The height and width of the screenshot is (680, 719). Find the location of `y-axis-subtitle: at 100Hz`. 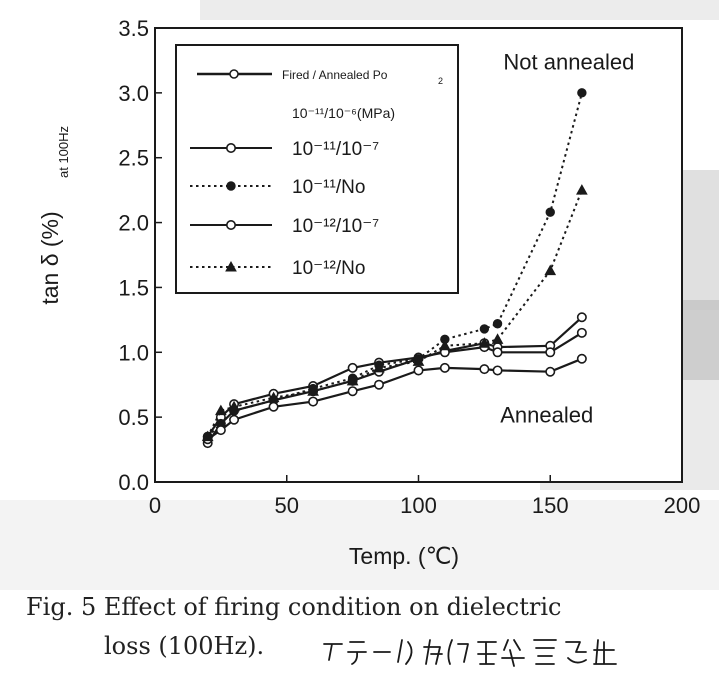

y-axis-subtitle: at 100Hz is located at coordinates (63, 152).